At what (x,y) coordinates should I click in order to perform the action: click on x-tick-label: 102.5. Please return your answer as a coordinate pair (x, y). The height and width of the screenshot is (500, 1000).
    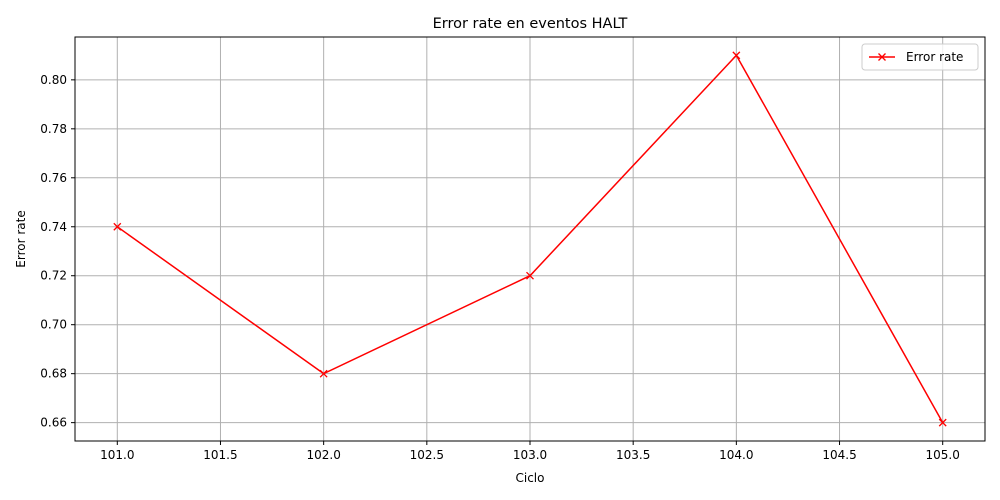
    Looking at the image, I should click on (427, 455).